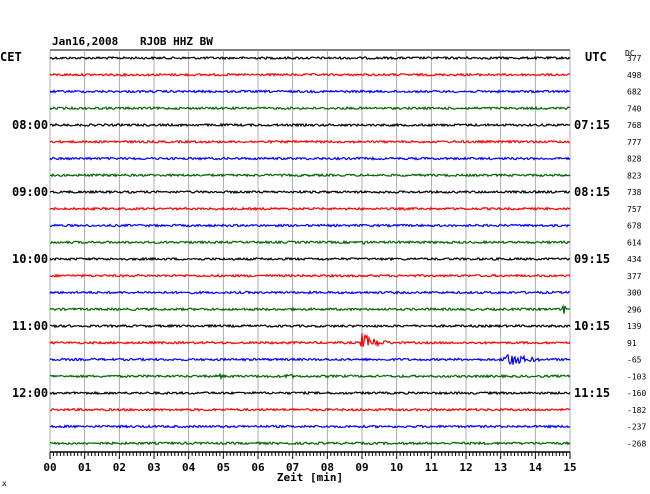 The width and height of the screenshot is (650, 494). I want to click on right-time-label: 09:15, so click(592, 259).